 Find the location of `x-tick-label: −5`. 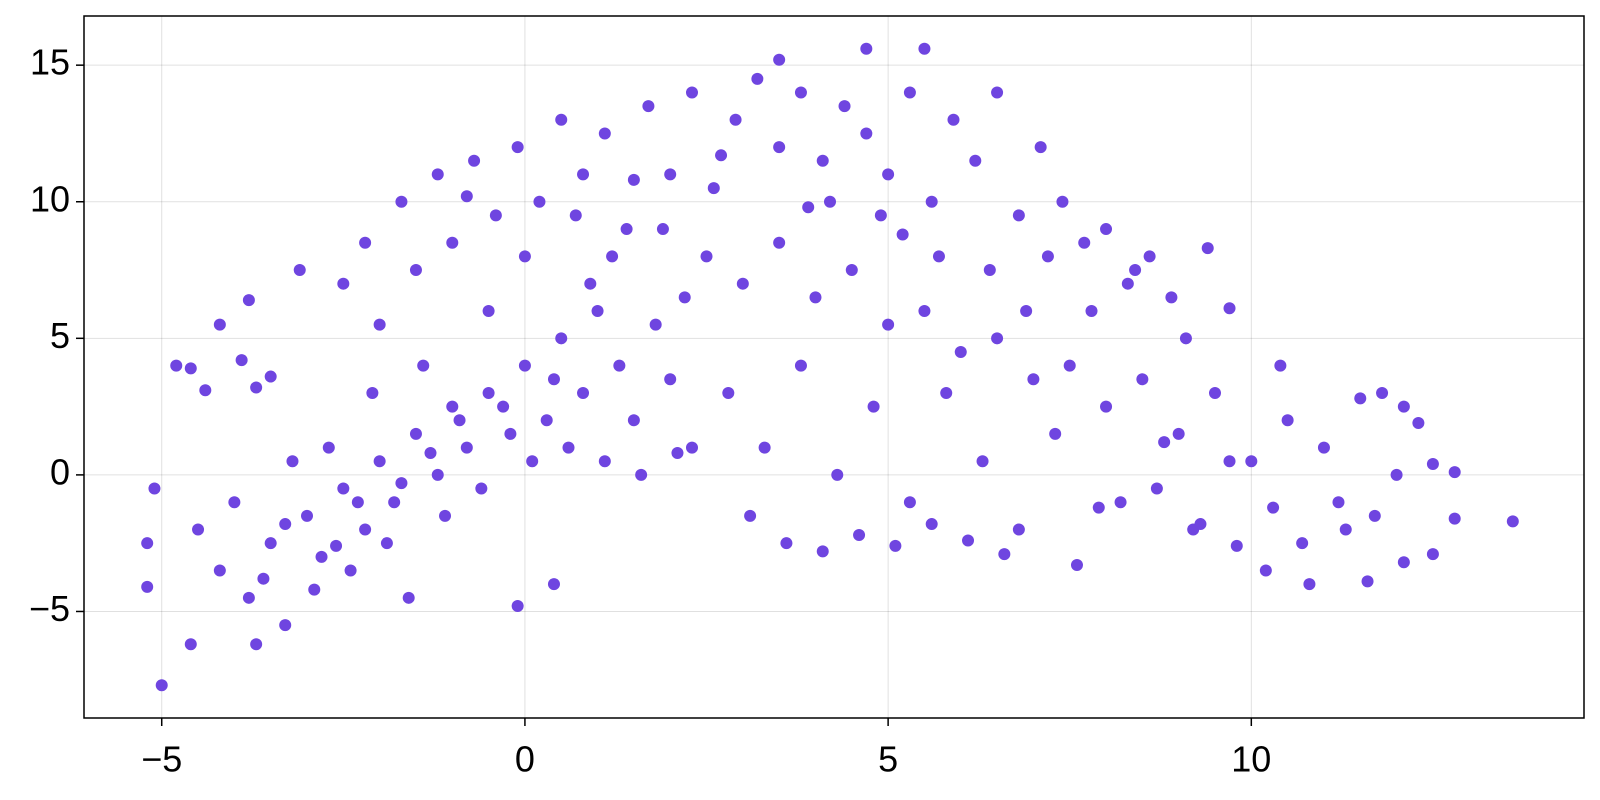

x-tick-label: −5 is located at coordinates (161, 759).